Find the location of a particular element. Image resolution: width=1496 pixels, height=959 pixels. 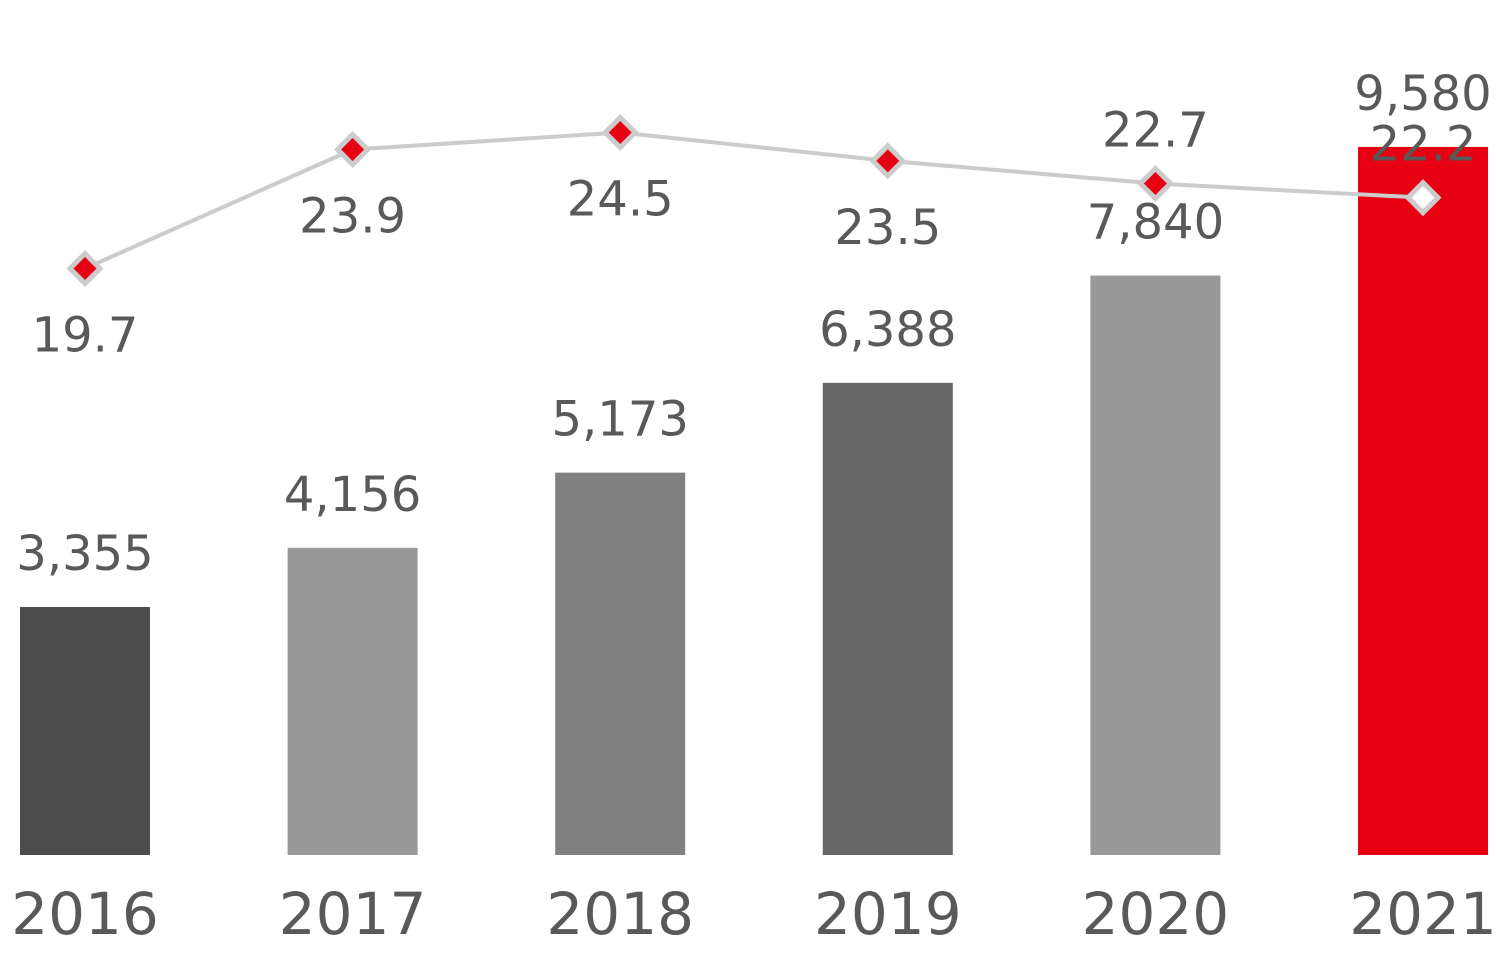

data-label: 23.5 is located at coordinates (887, 228).